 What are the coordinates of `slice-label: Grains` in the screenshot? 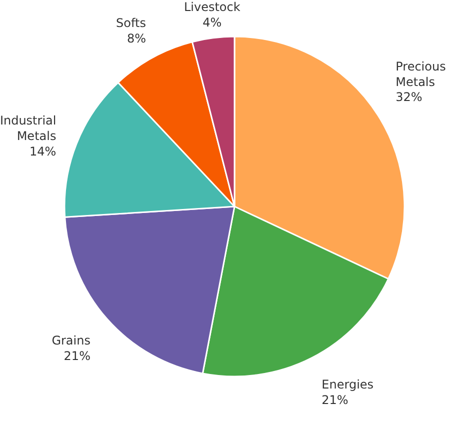 It's located at (71, 340).